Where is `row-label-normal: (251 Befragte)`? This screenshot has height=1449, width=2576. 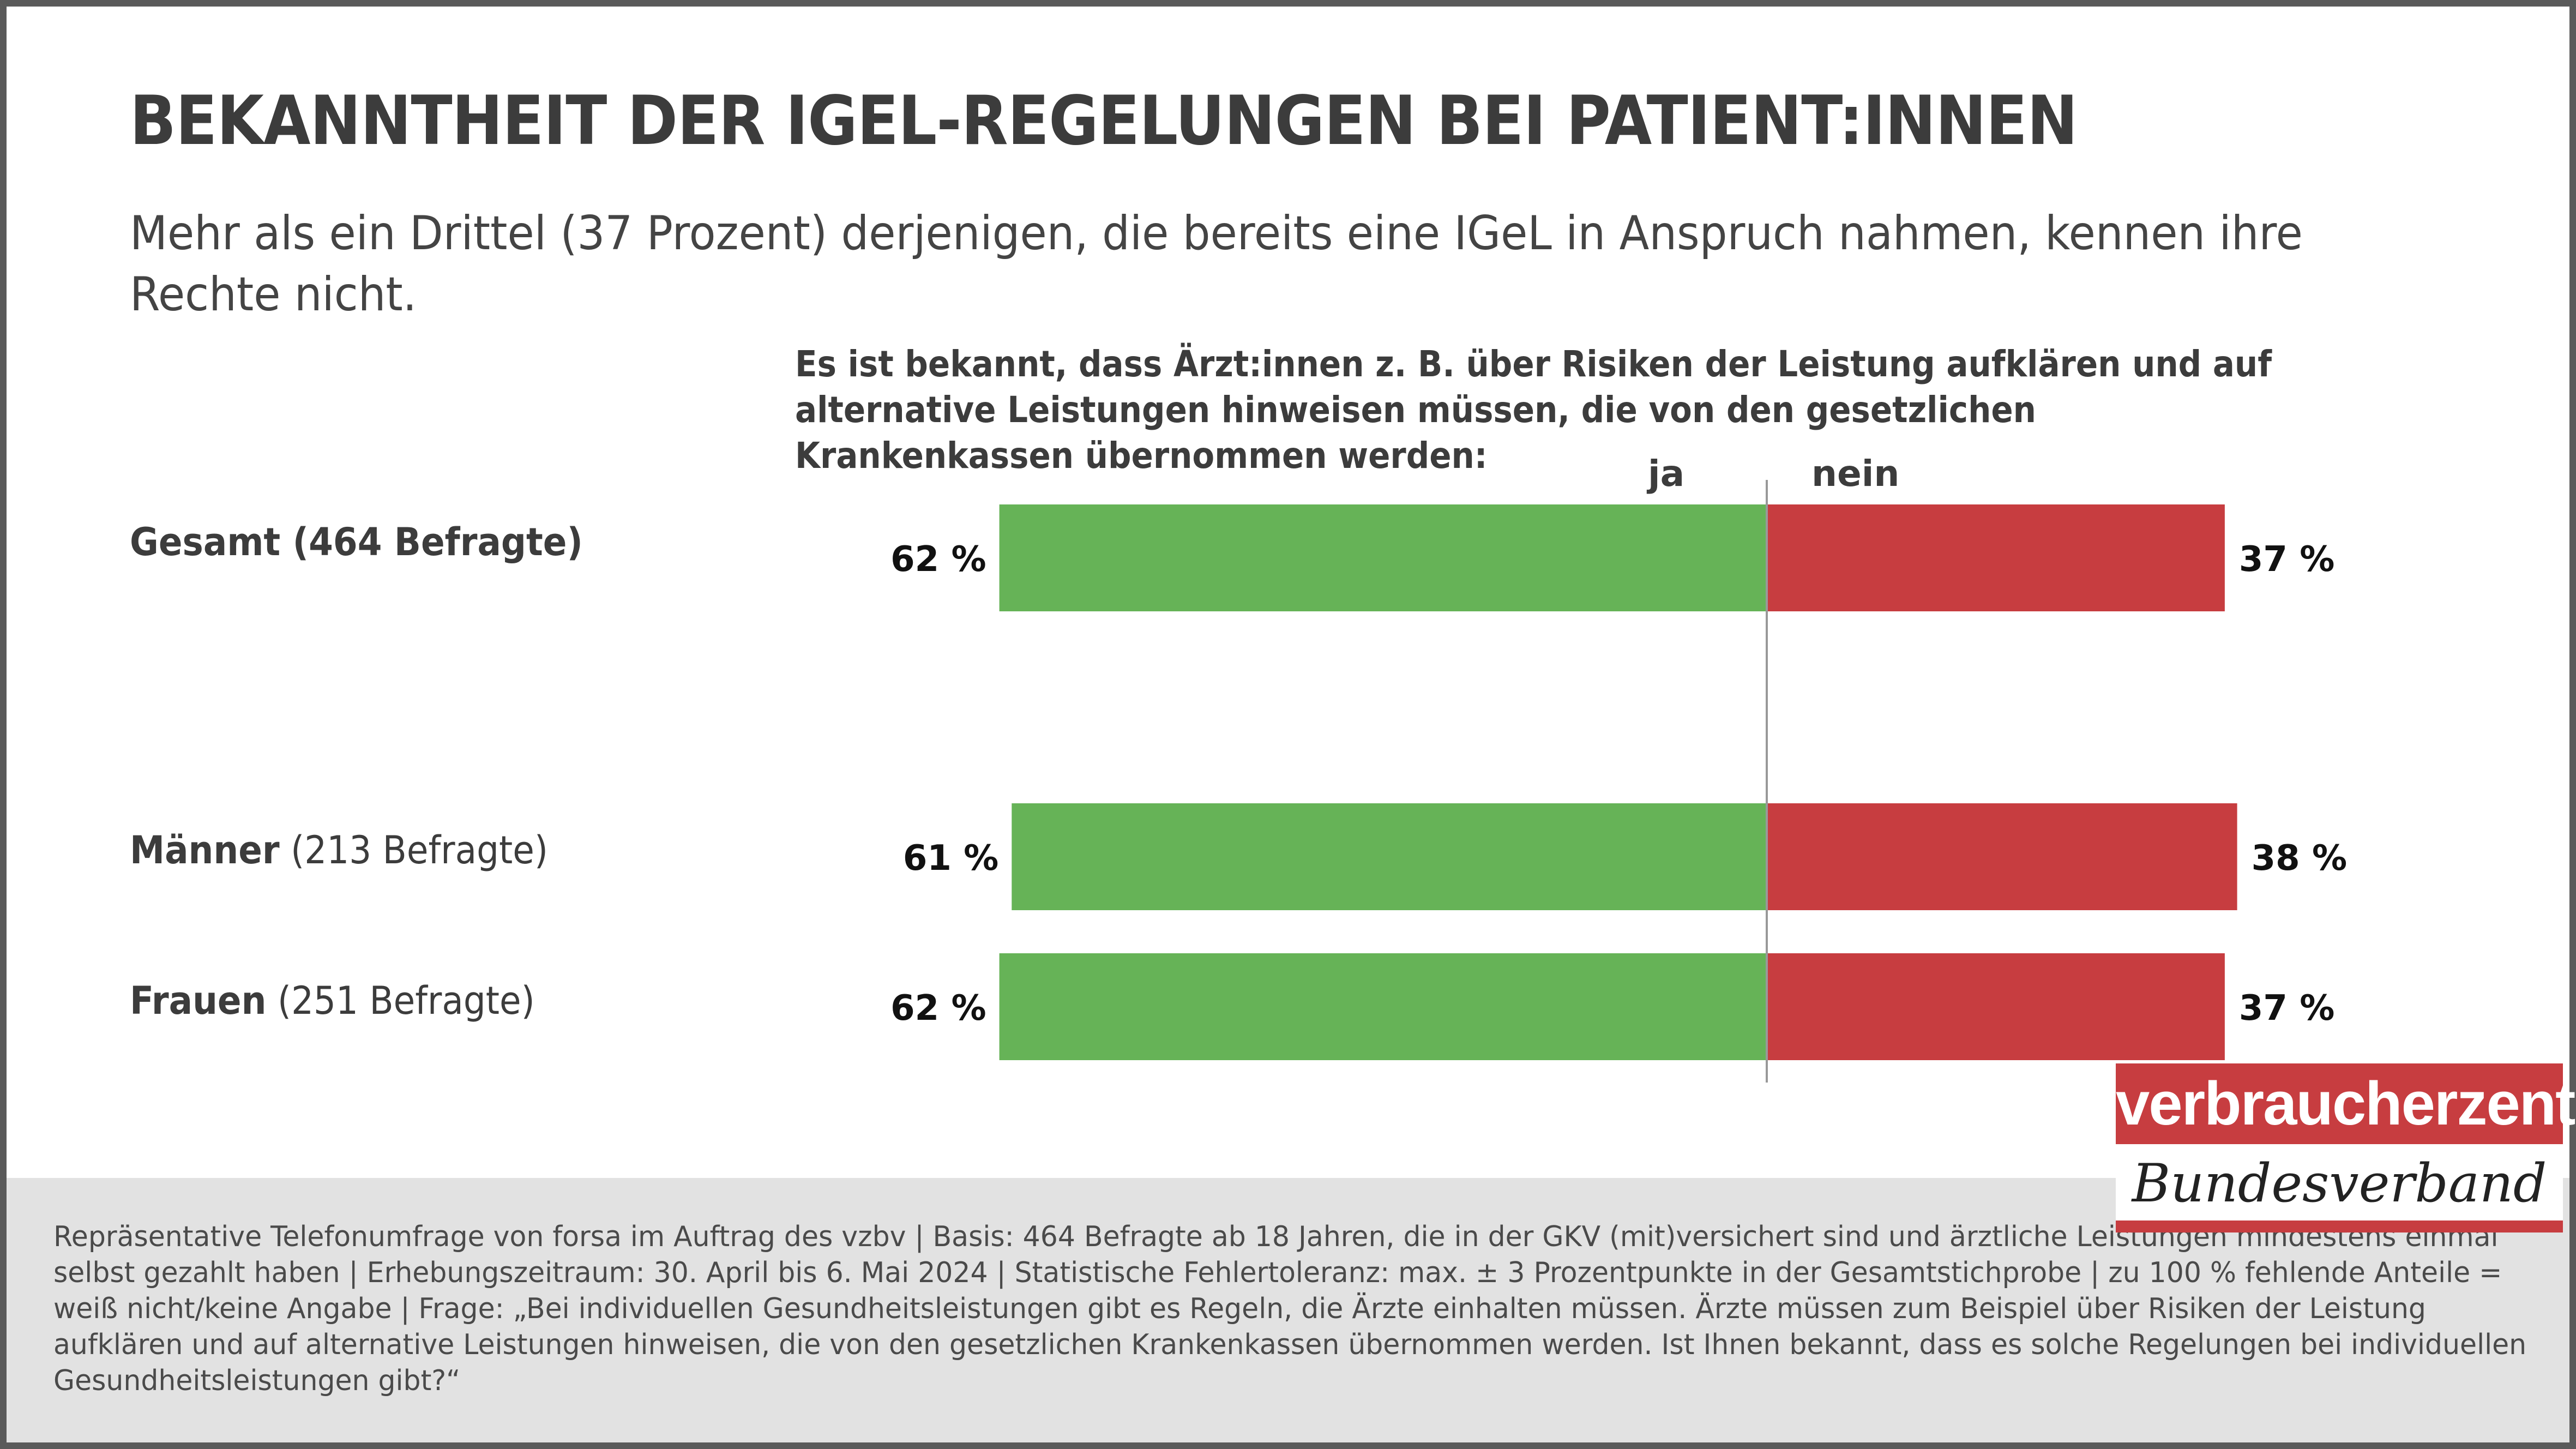
row-label-normal: (251 Befragte) is located at coordinates (400, 1000).